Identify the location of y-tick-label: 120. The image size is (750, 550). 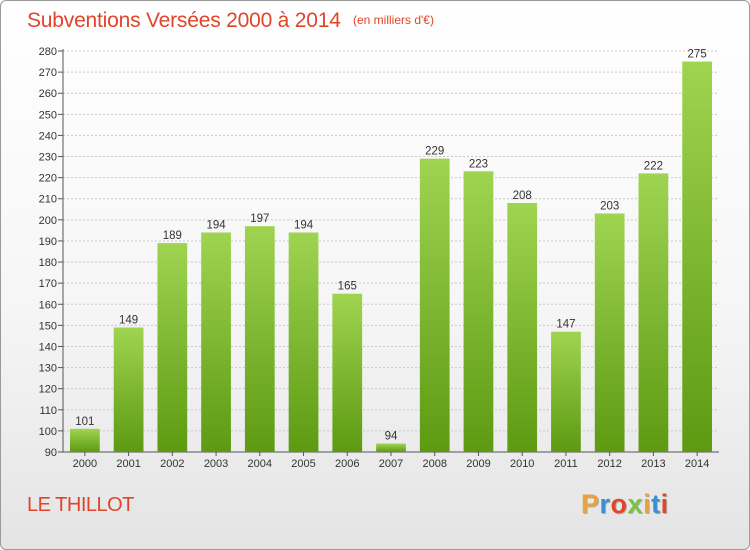
(48, 390).